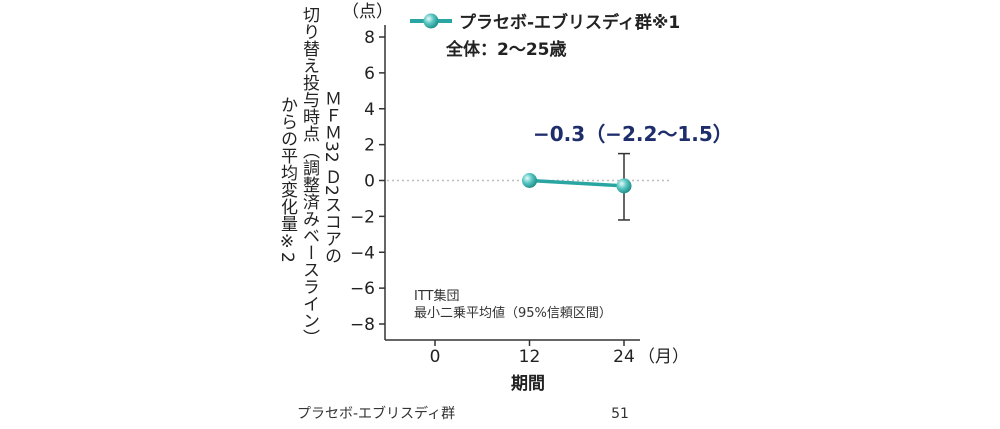 This screenshot has width=1000, height=429. Describe the element at coordinates (376, 413) in the screenshot. I see `n-row-label: プラセボ-エブリスディ群` at that location.